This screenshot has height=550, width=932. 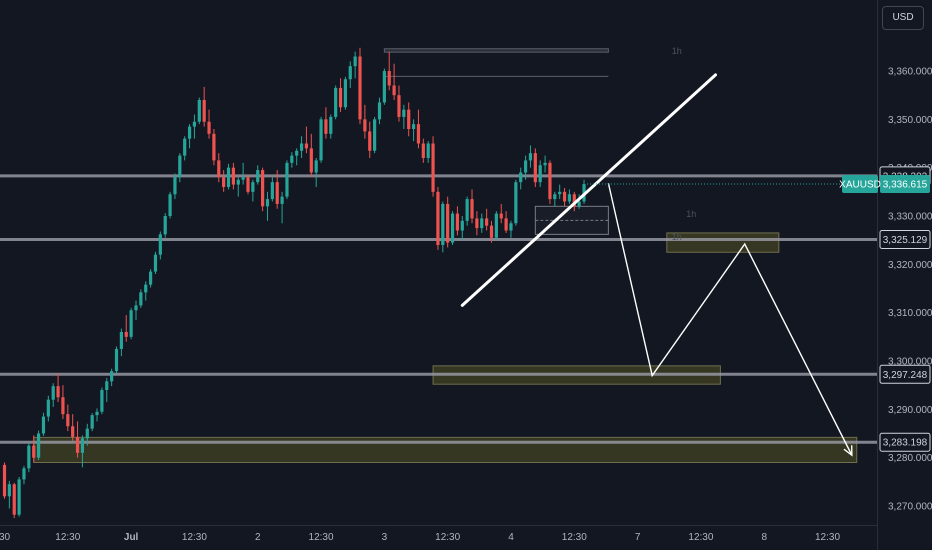 I want to click on time-tick-label: 4, so click(x=511, y=537).